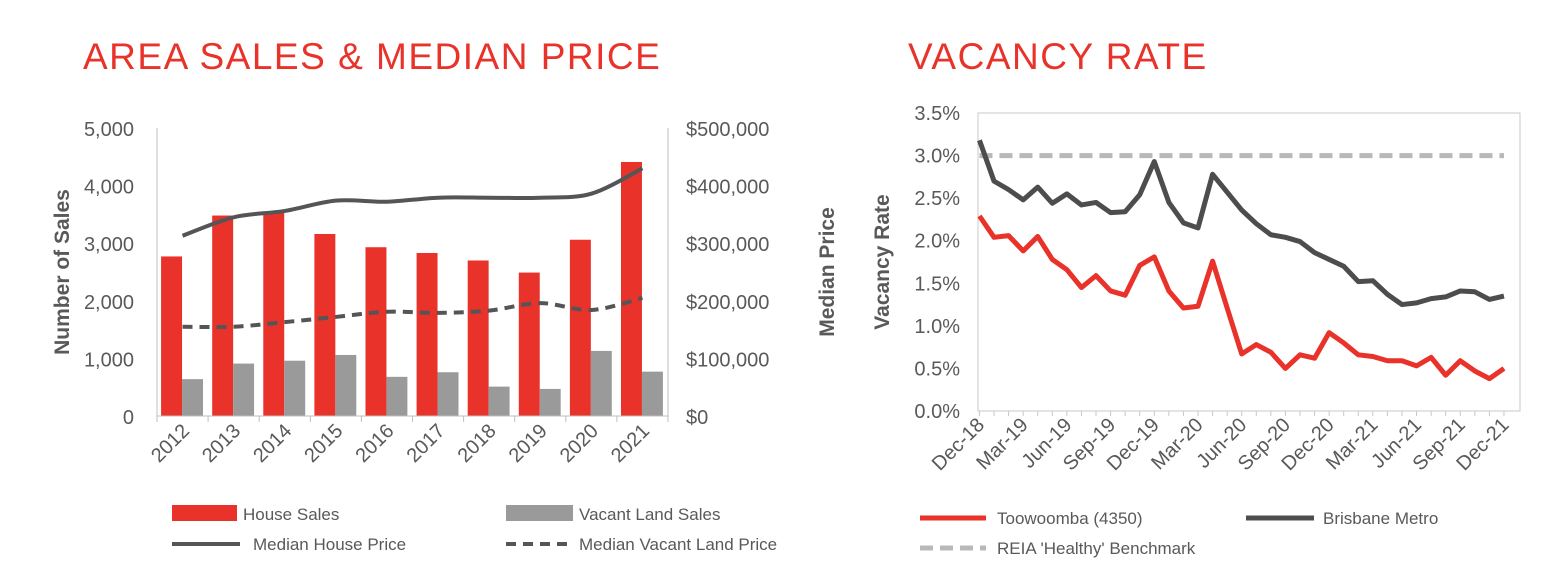  I want to click on x-tick-label: 2018, so click(477, 443).